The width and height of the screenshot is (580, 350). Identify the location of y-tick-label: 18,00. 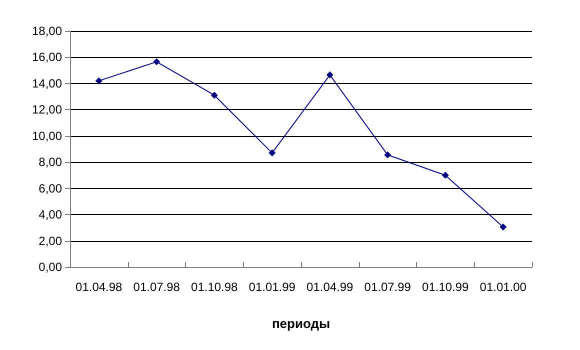
(47, 31).